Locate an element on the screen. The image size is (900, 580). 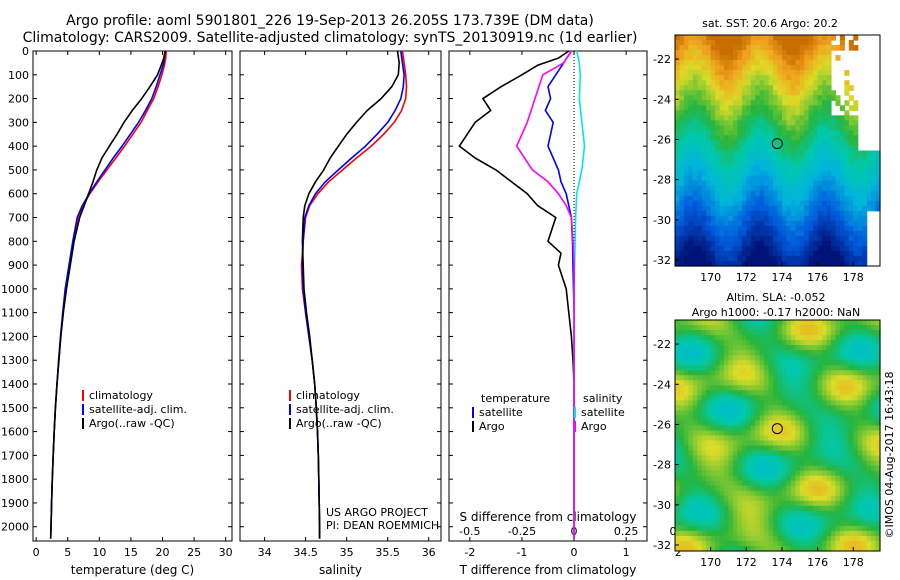
sla_map-frame is located at coordinates (777, 435).